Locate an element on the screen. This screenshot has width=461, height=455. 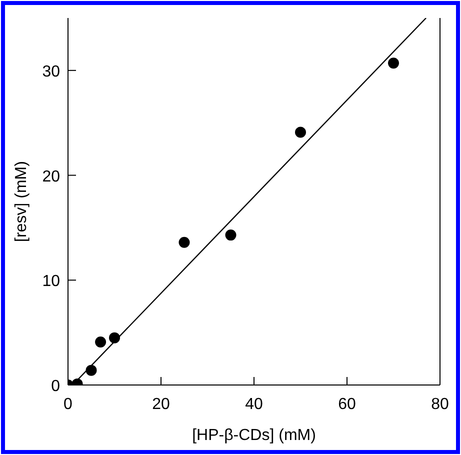
x-tick-label: 20 is located at coordinates (161, 404).